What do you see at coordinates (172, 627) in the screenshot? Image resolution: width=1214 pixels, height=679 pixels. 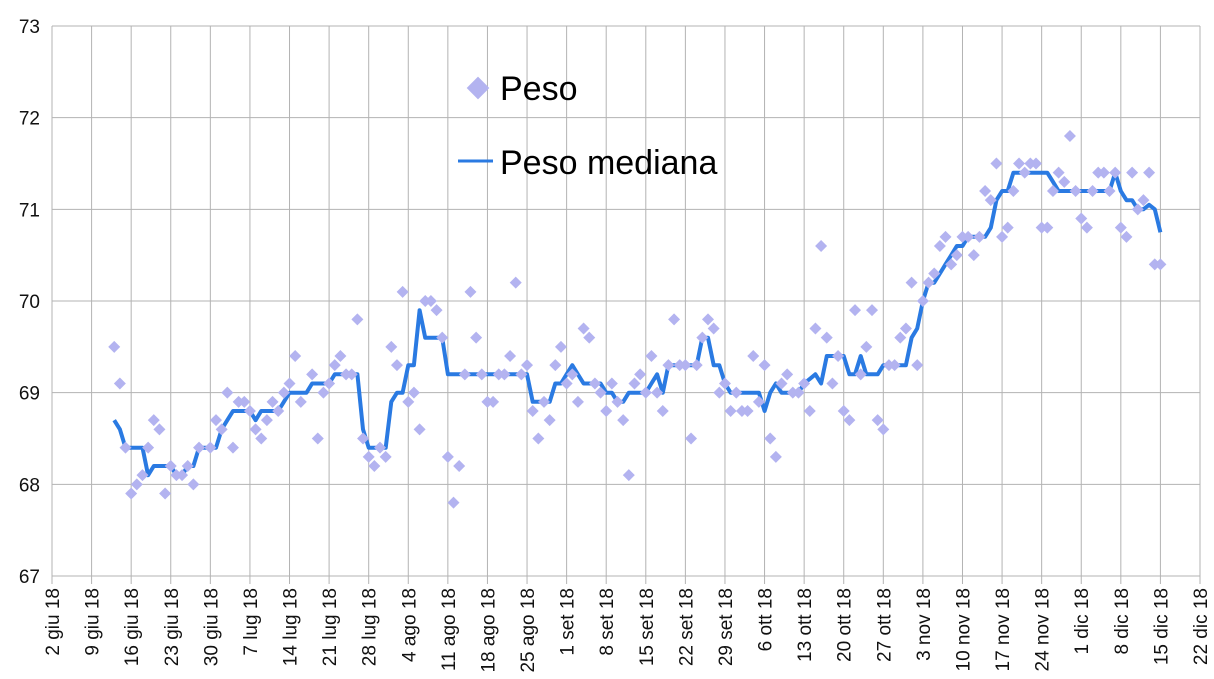 I see `x-tick-label: 23 giu 18` at bounding box center [172, 627].